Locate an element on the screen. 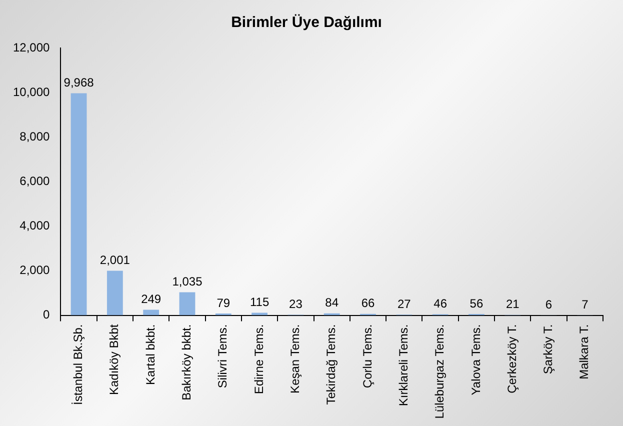 The height and width of the screenshot is (426, 623). x-tick-label: Edirne Tems. is located at coordinates (259, 359).